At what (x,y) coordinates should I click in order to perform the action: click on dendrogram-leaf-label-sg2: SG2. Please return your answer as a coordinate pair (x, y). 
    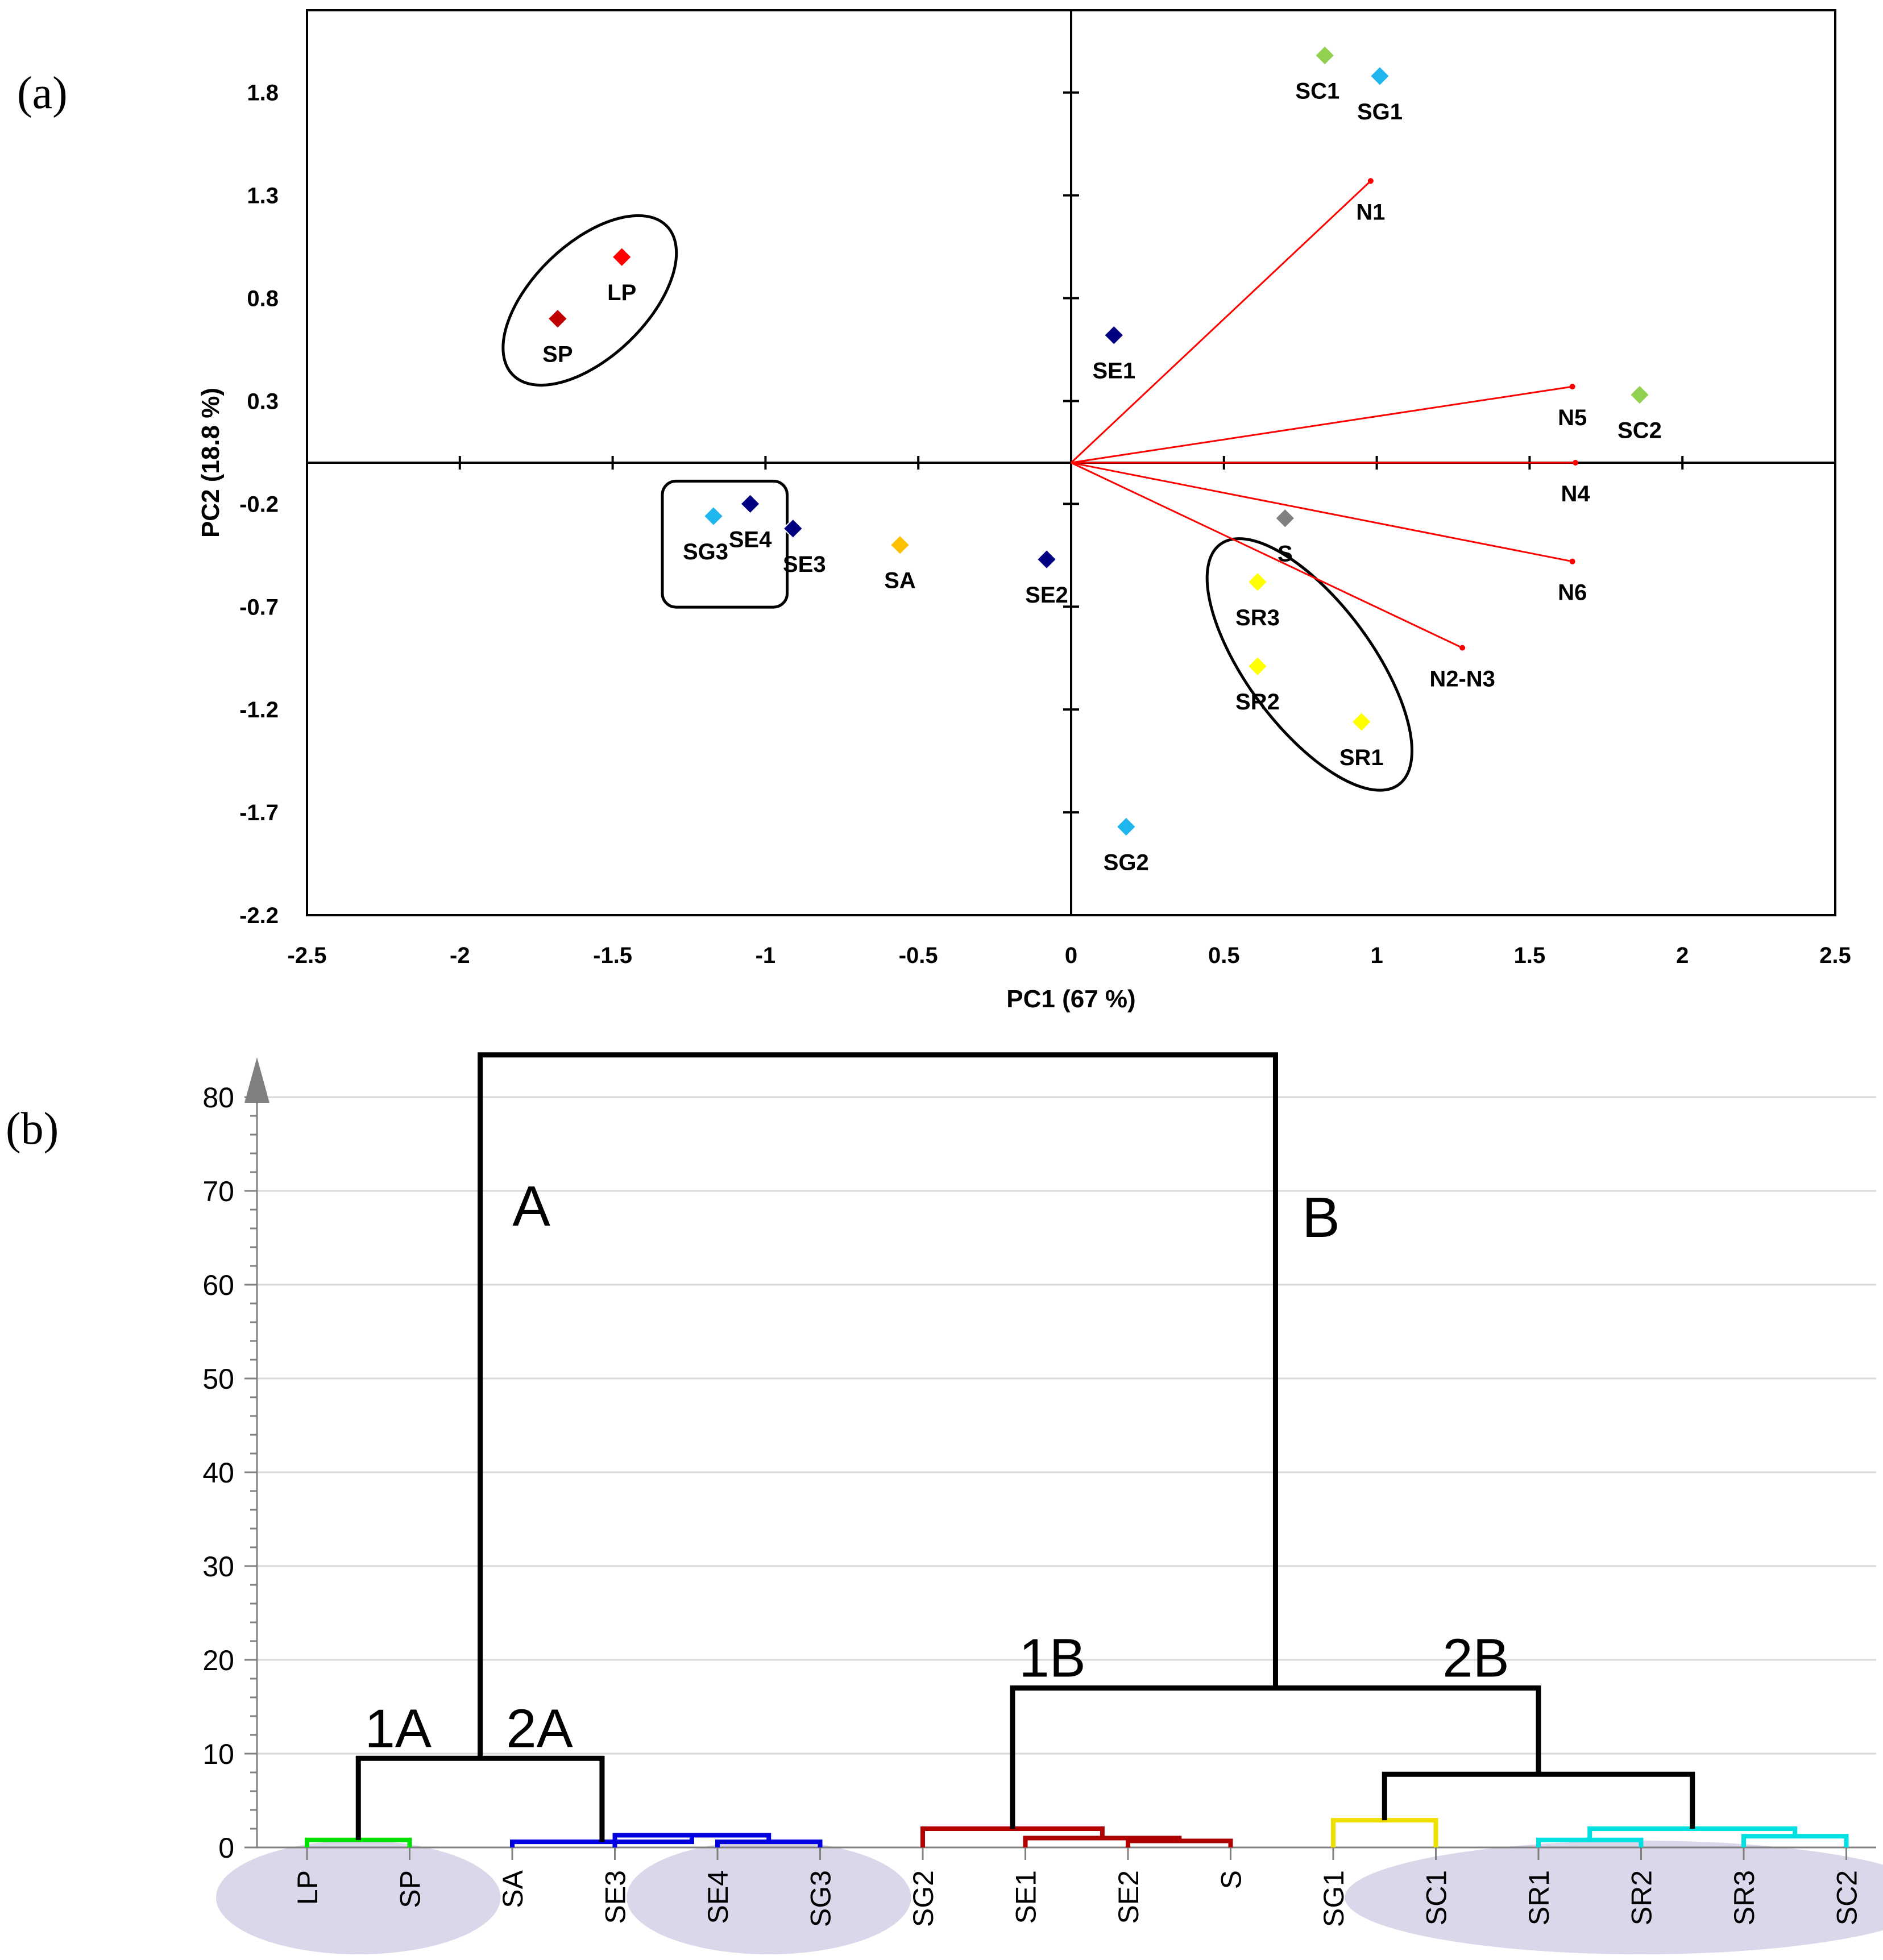
    Looking at the image, I should click on (923, 1898).